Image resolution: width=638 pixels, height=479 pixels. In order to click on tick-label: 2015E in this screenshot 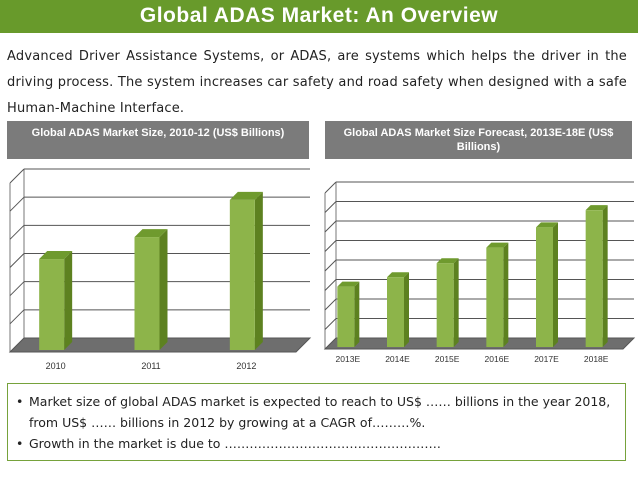, I will do `click(447, 359)`.